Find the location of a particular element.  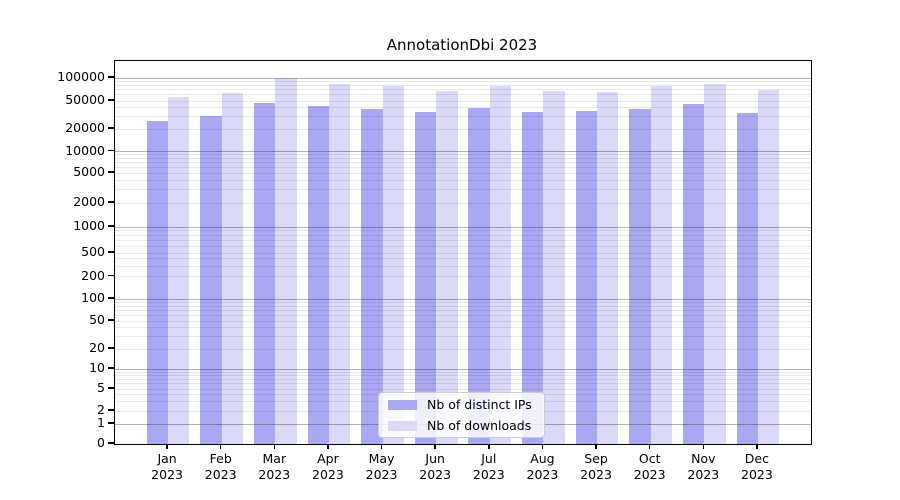

y-tick-label-200: 200 is located at coordinates (93, 275).